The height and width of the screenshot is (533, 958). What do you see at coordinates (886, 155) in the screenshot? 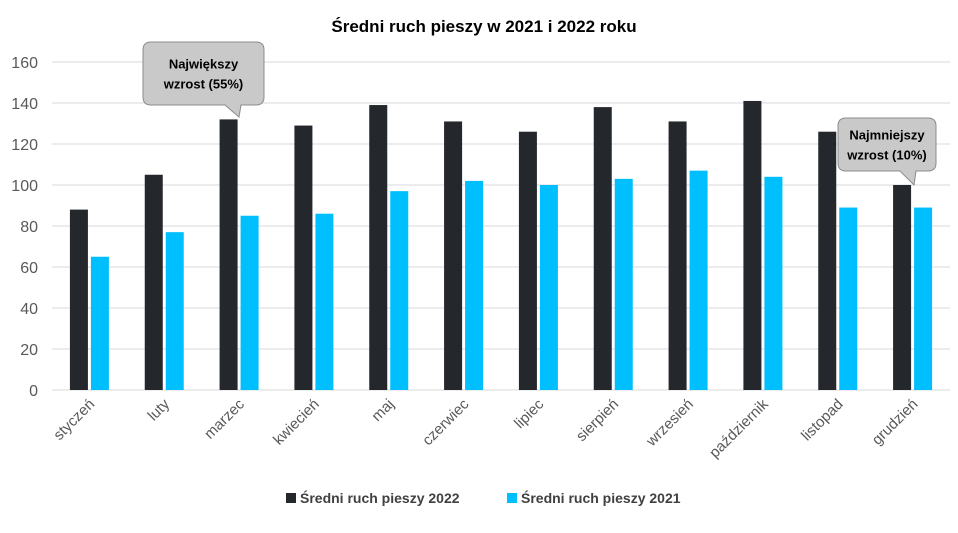
I see `callout-text: wzrost (10%)` at bounding box center [886, 155].